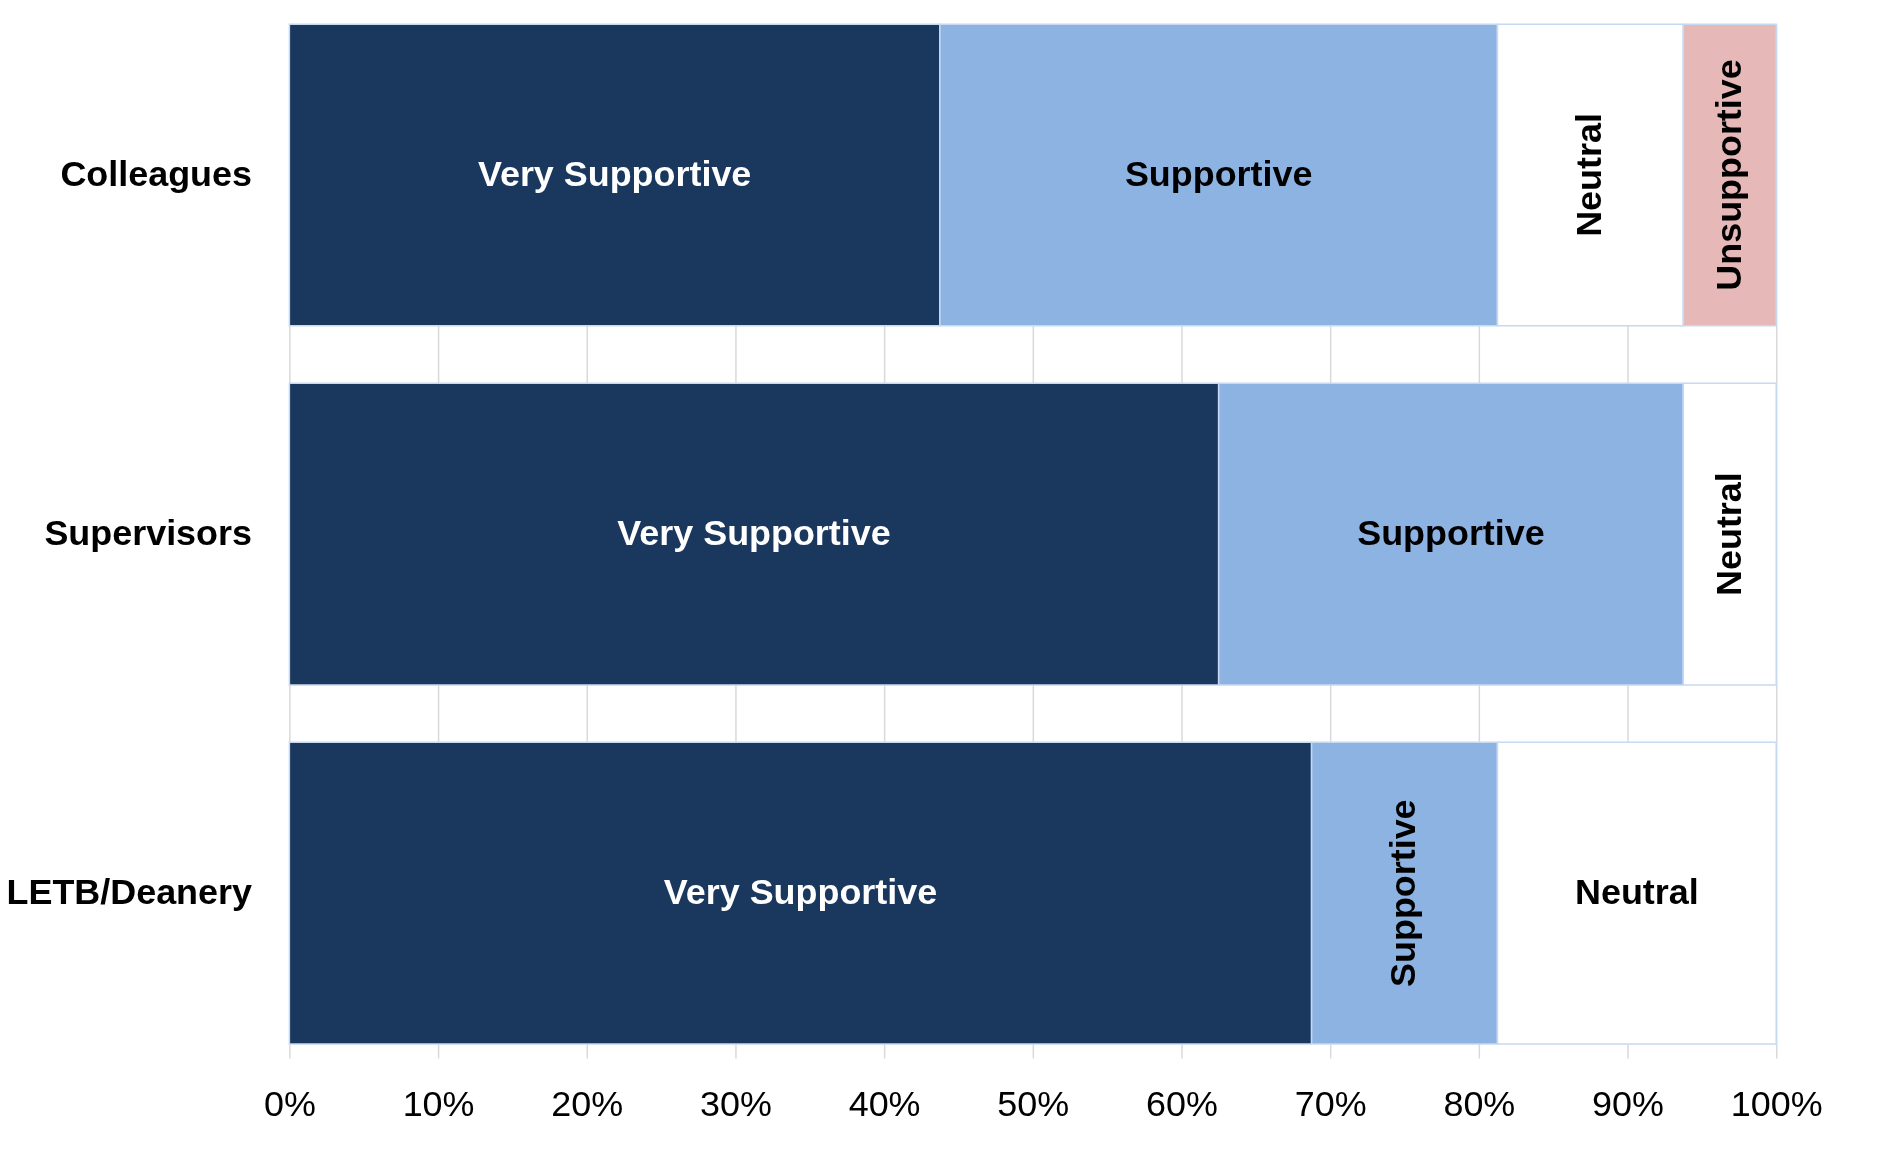 The image size is (1883, 1159). I want to click on x-tick-label: 50%, so click(1033, 1104).